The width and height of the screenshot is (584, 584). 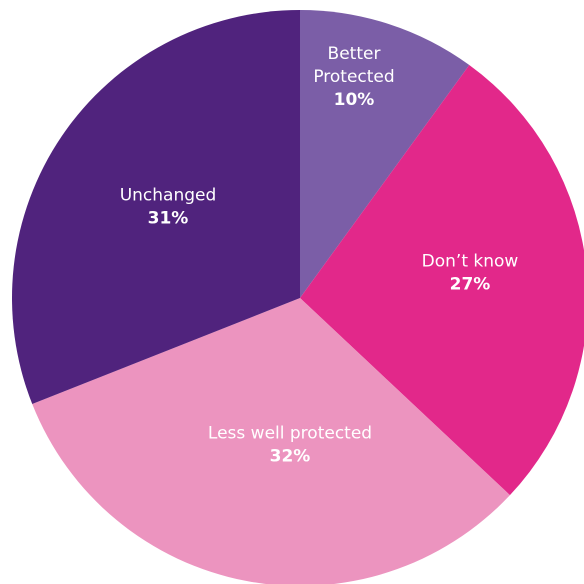 What do you see at coordinates (470, 285) in the screenshot?
I see `slice-percent-don-t-know: 27%` at bounding box center [470, 285].